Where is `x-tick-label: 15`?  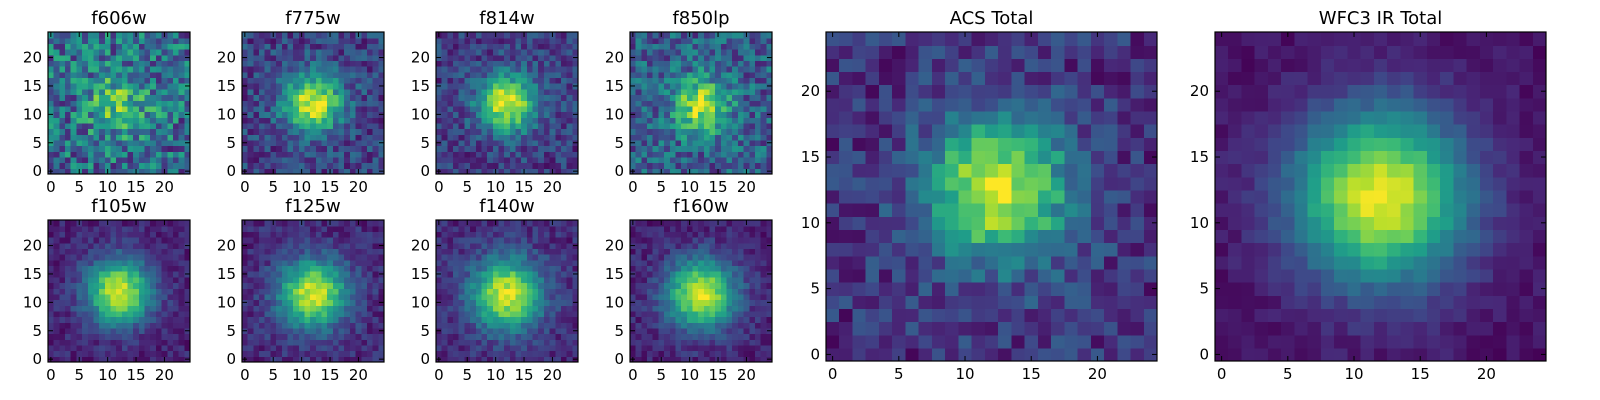
x-tick-label: 15 is located at coordinates (523, 375).